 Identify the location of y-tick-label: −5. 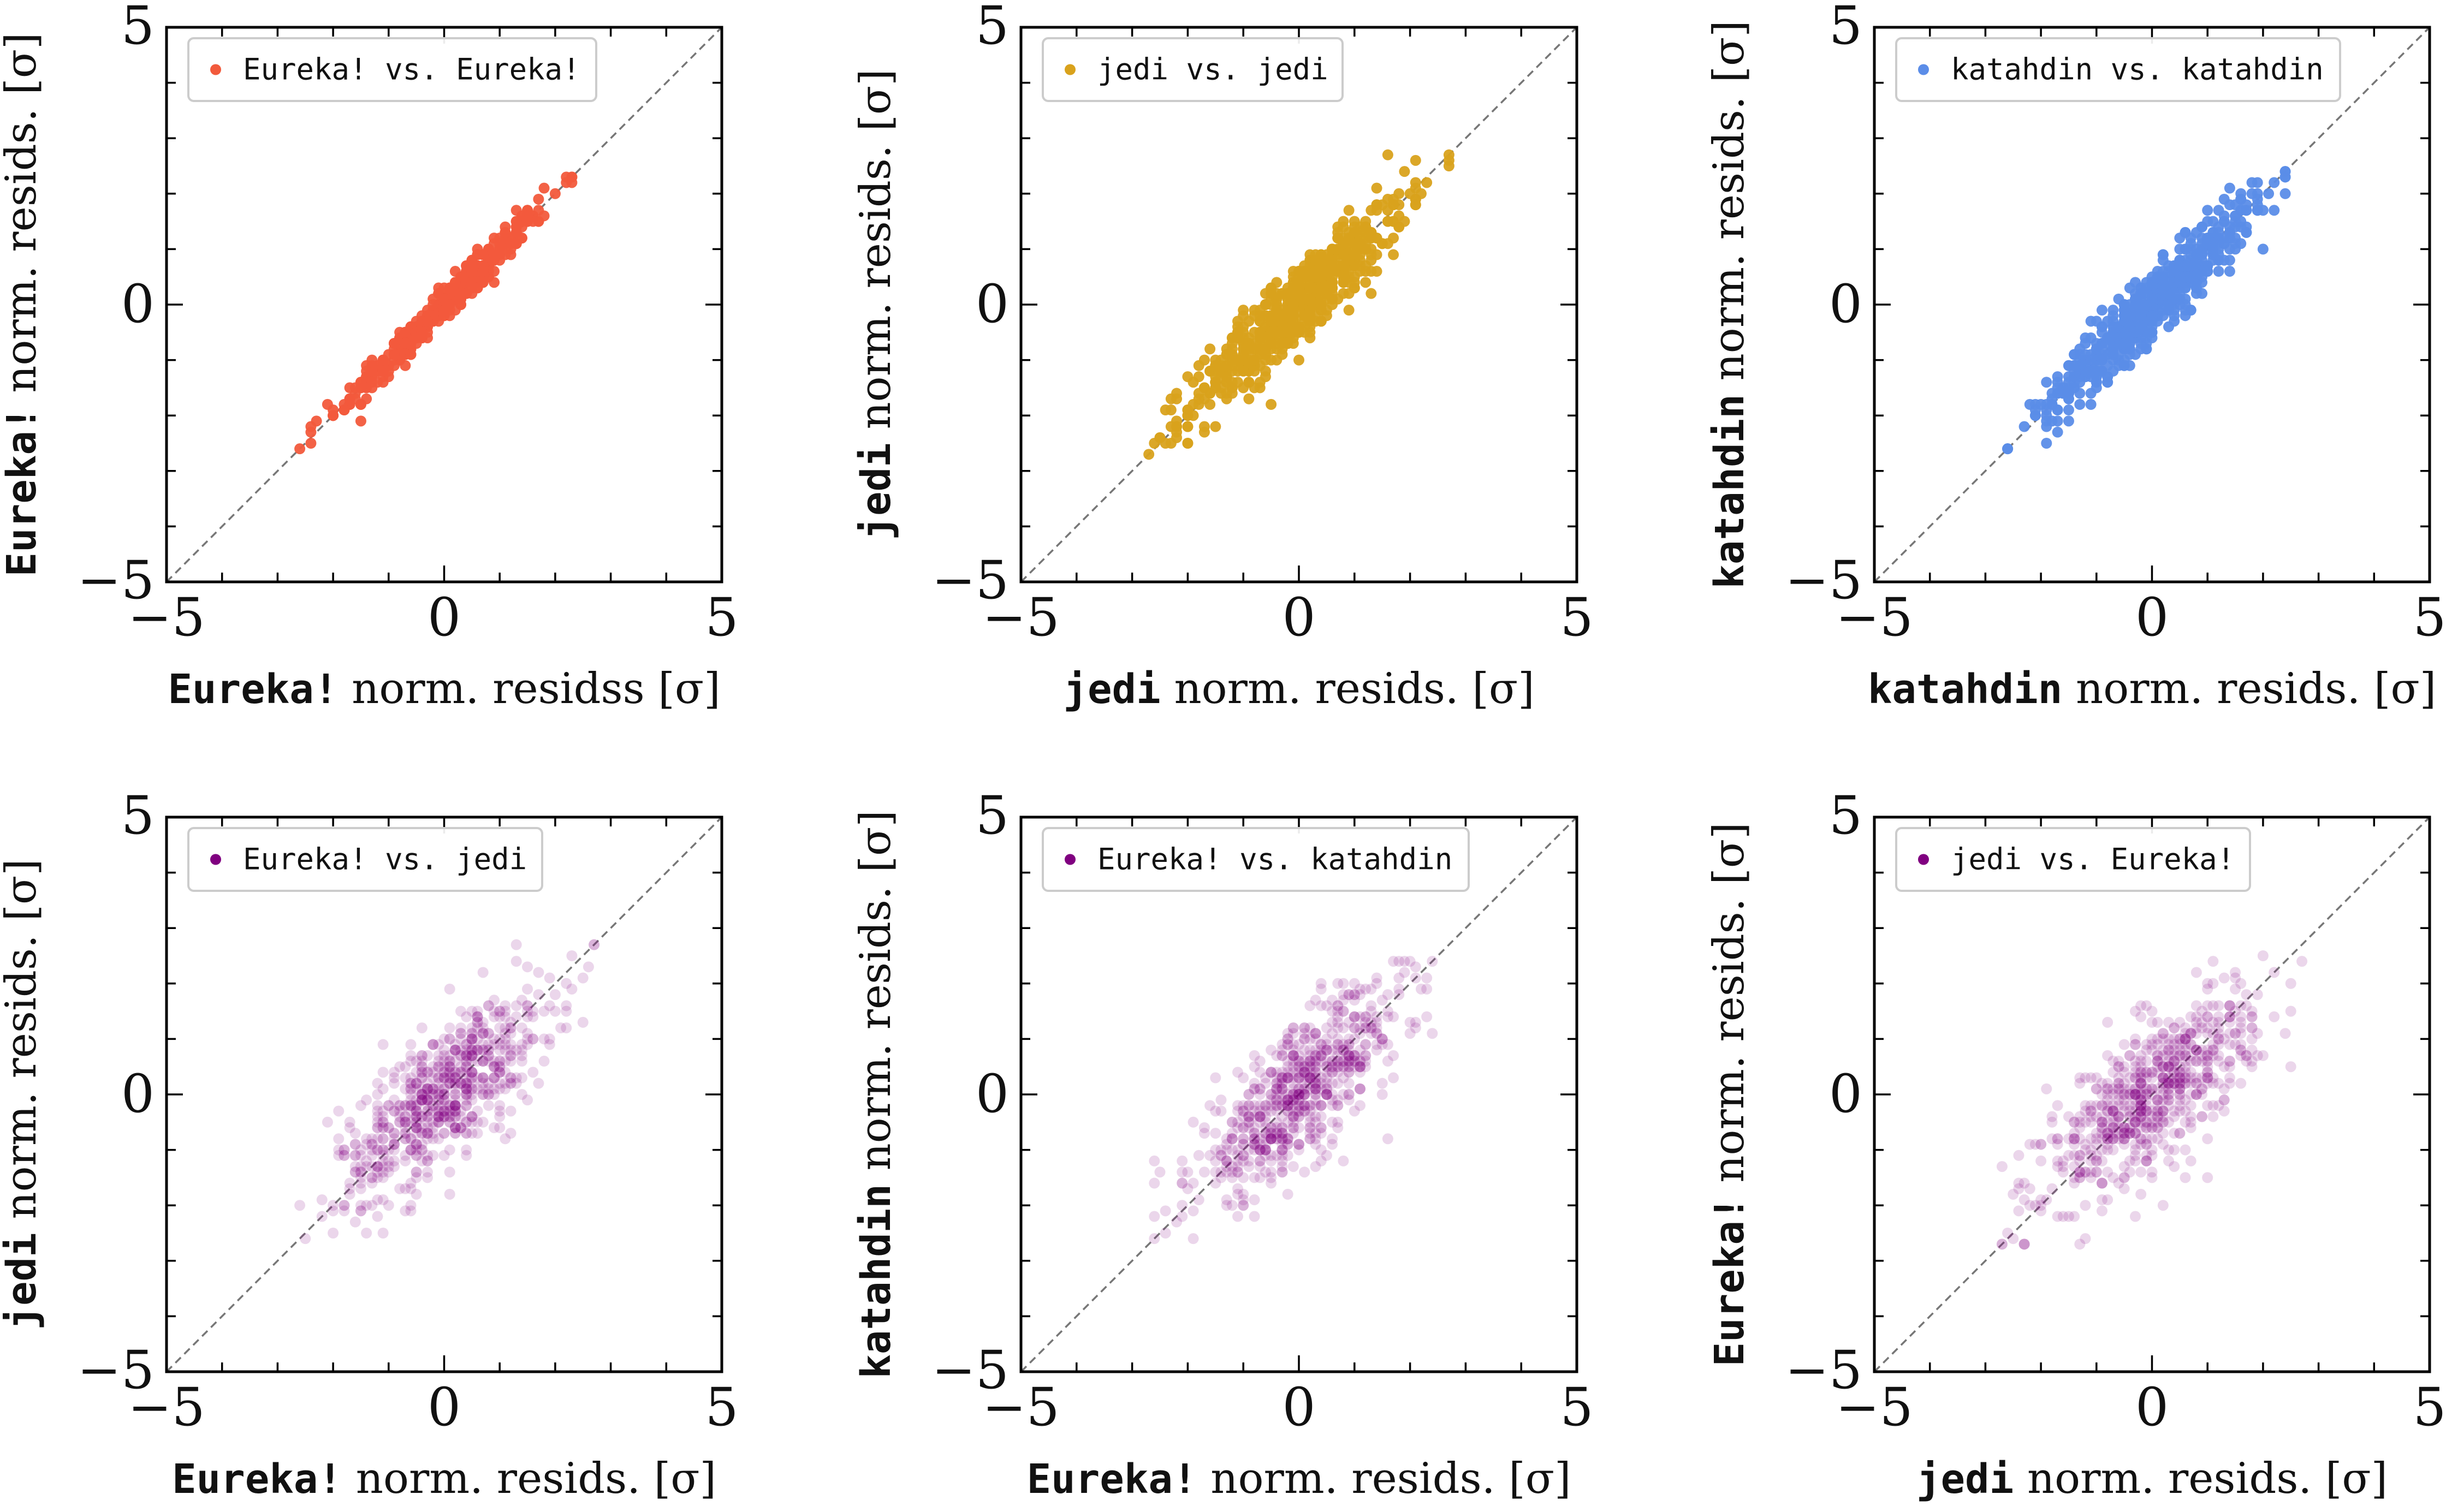
(970, 1370).